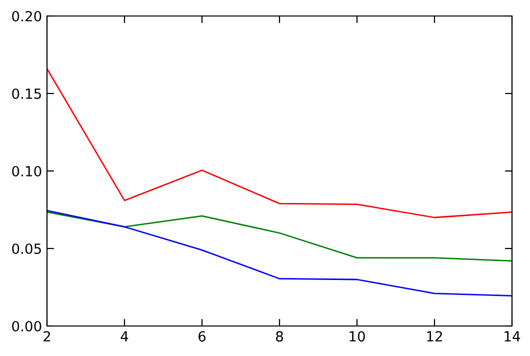  I want to click on y-tick-label: 0.20, so click(27, 16).